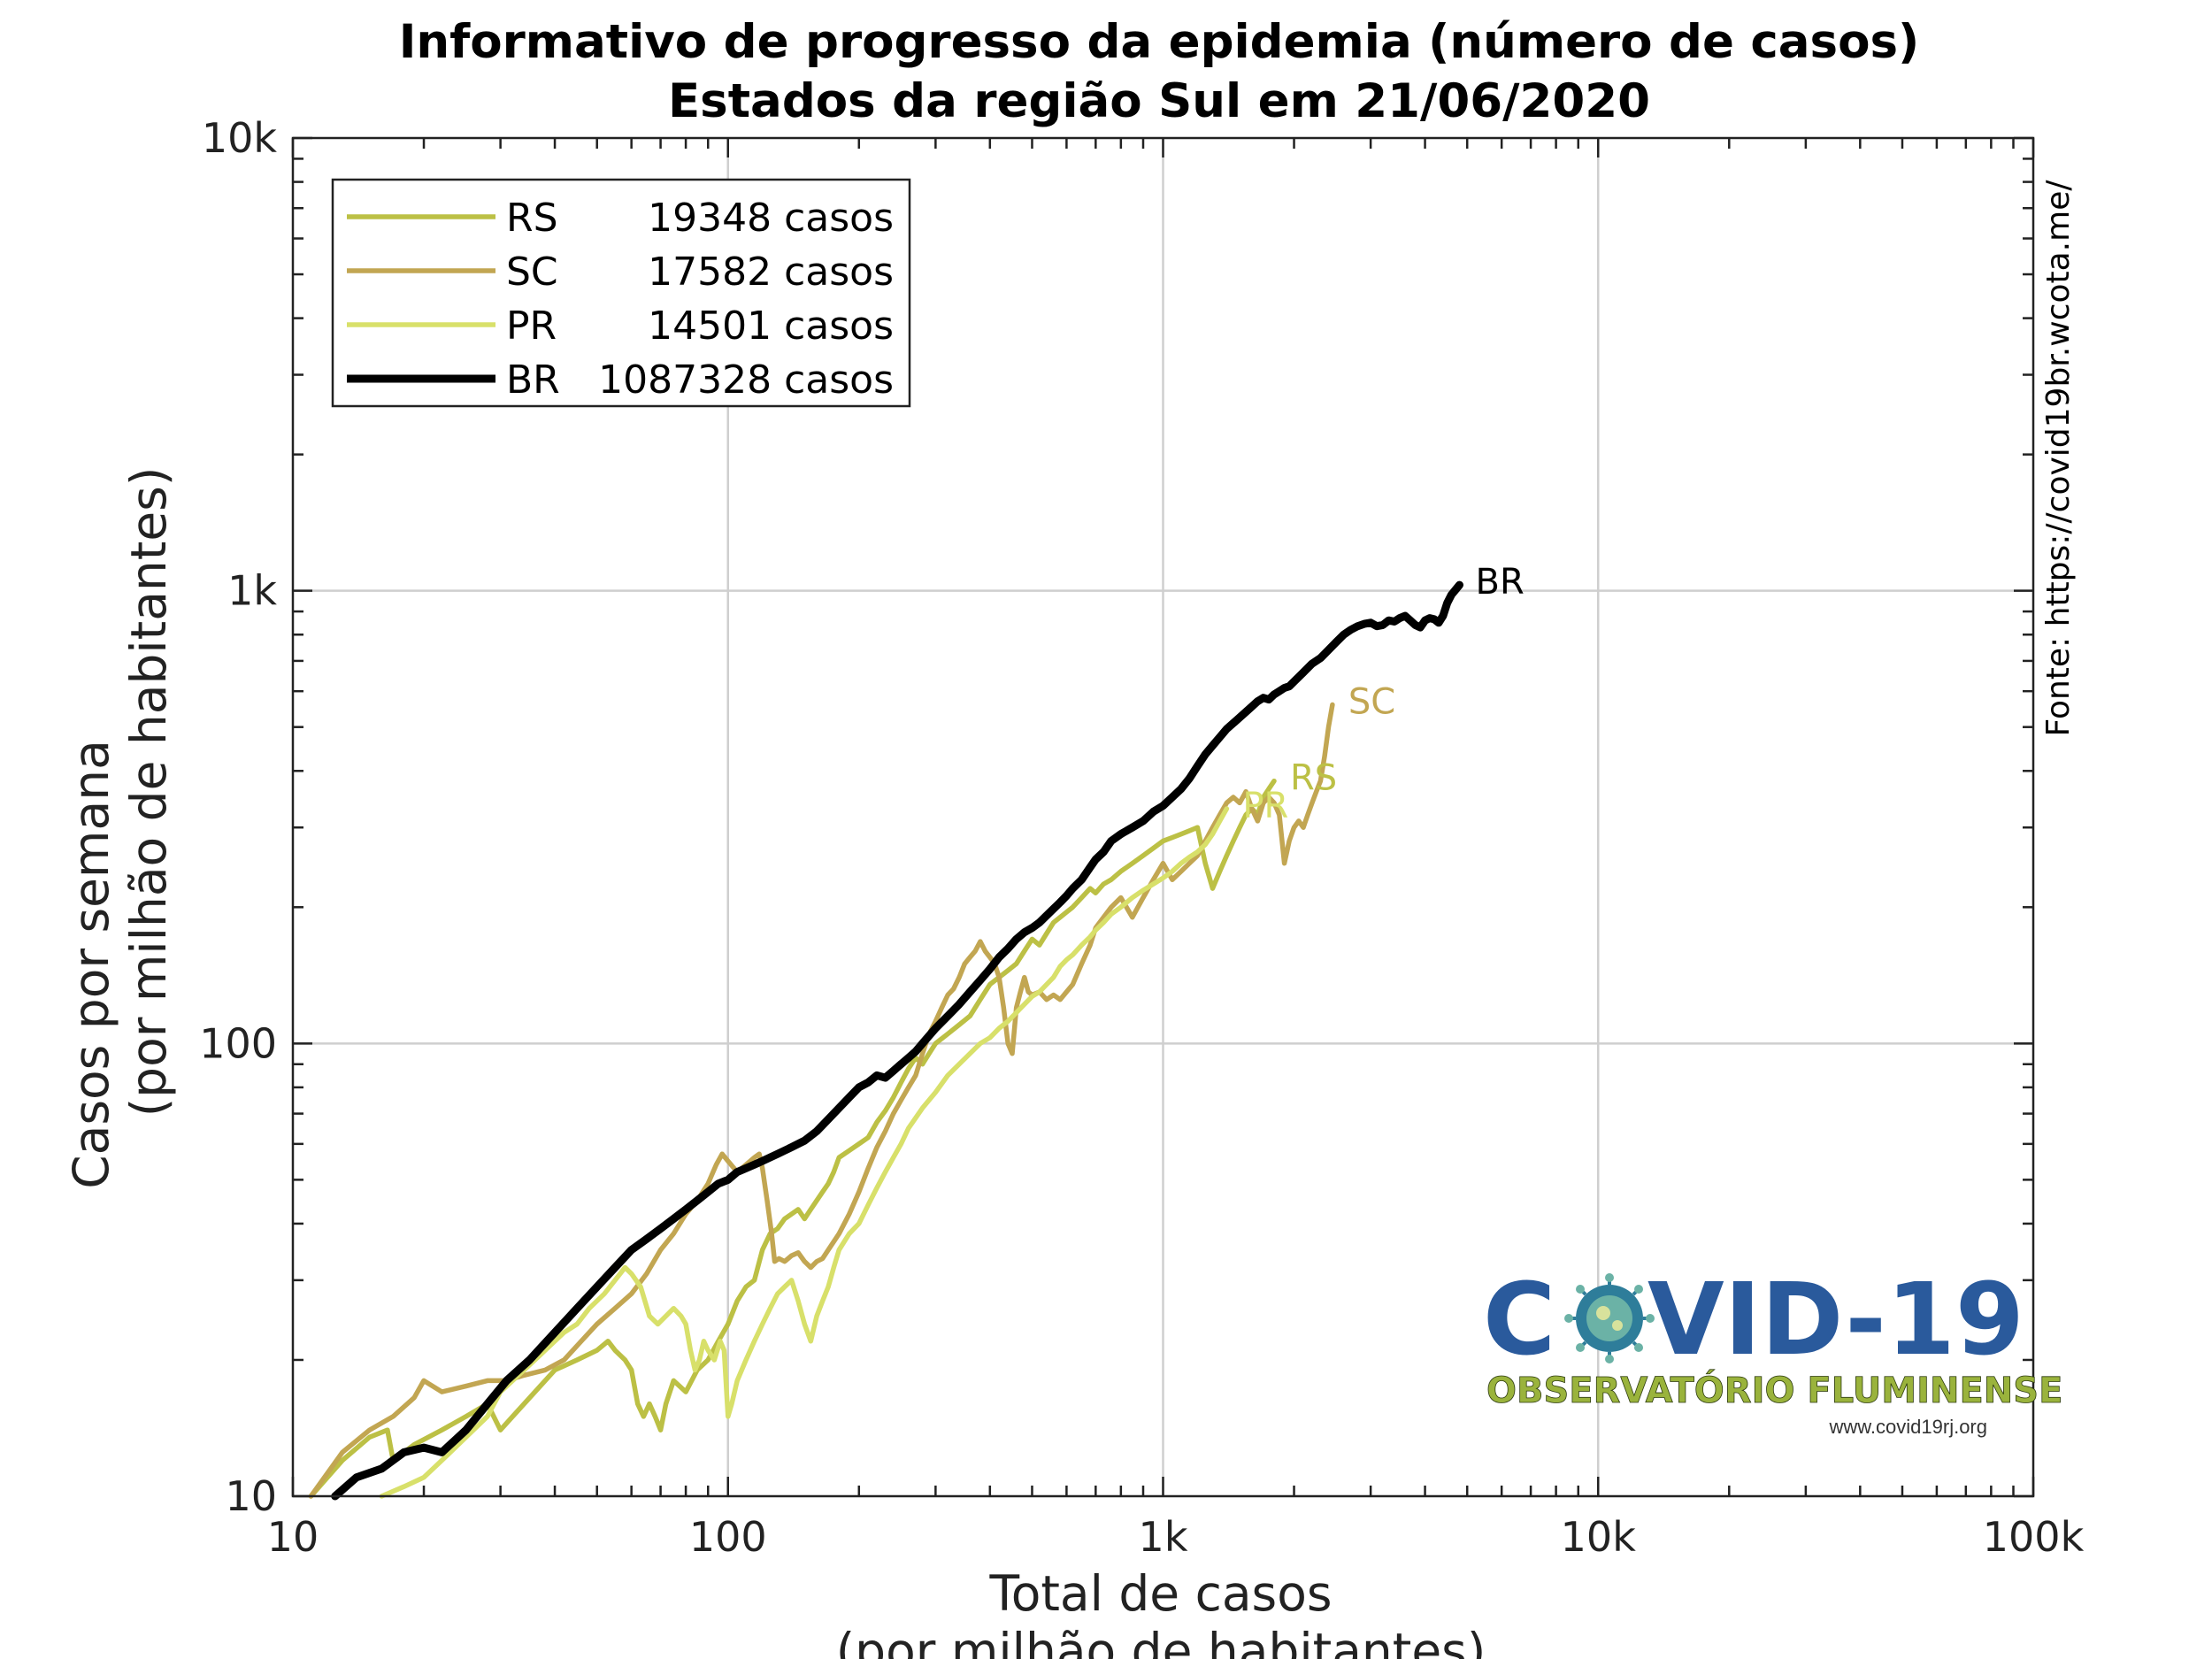 The width and height of the screenshot is (2212, 1659). Describe the element at coordinates (532, 219) in the screenshot. I see `legend-series-name: RS` at that location.